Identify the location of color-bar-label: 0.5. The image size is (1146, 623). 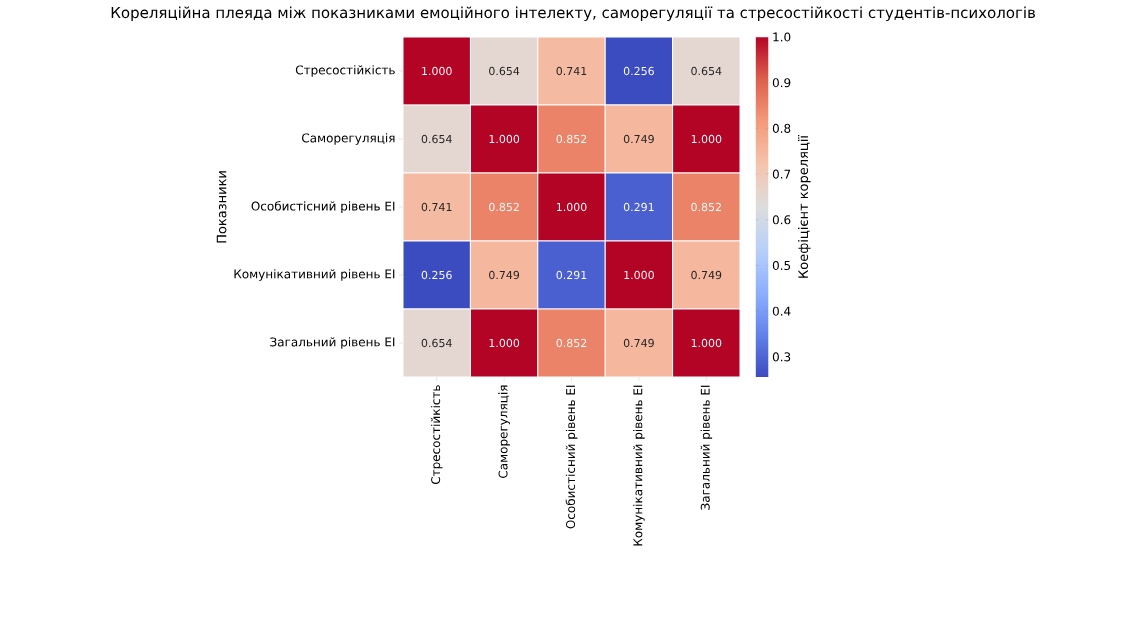
(781, 265).